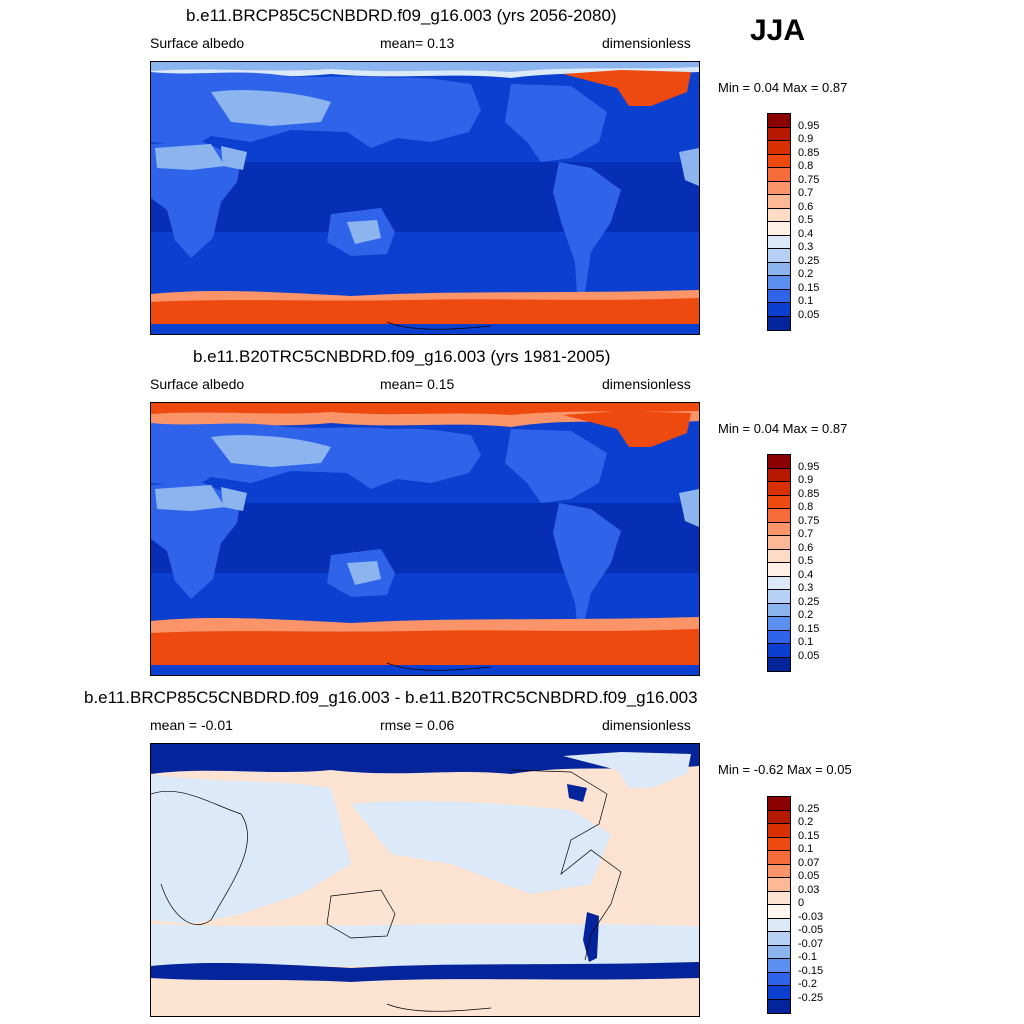 Image resolution: width=1024 pixels, height=1024 pixels. Describe the element at coordinates (425, 972) in the screenshot. I see `antarctic-sea-ice-decrease-band` at that location.